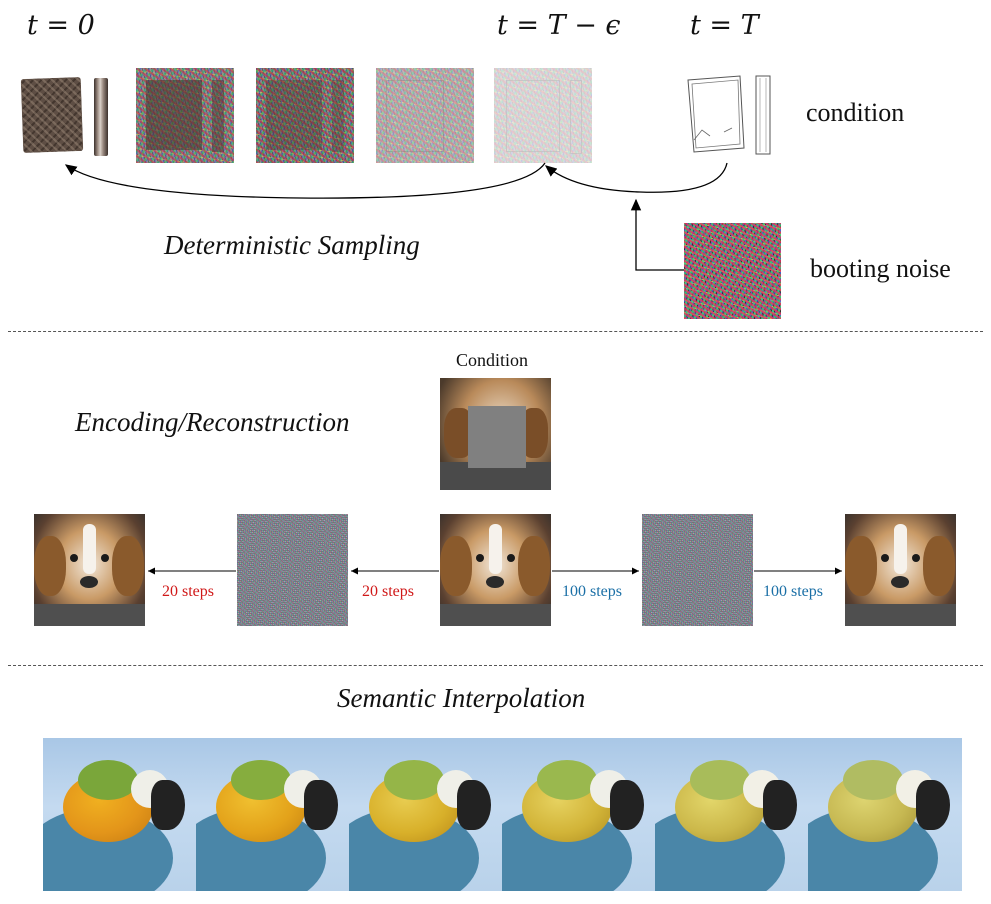  I want to click on masked-dog-condition, so click(495, 434).